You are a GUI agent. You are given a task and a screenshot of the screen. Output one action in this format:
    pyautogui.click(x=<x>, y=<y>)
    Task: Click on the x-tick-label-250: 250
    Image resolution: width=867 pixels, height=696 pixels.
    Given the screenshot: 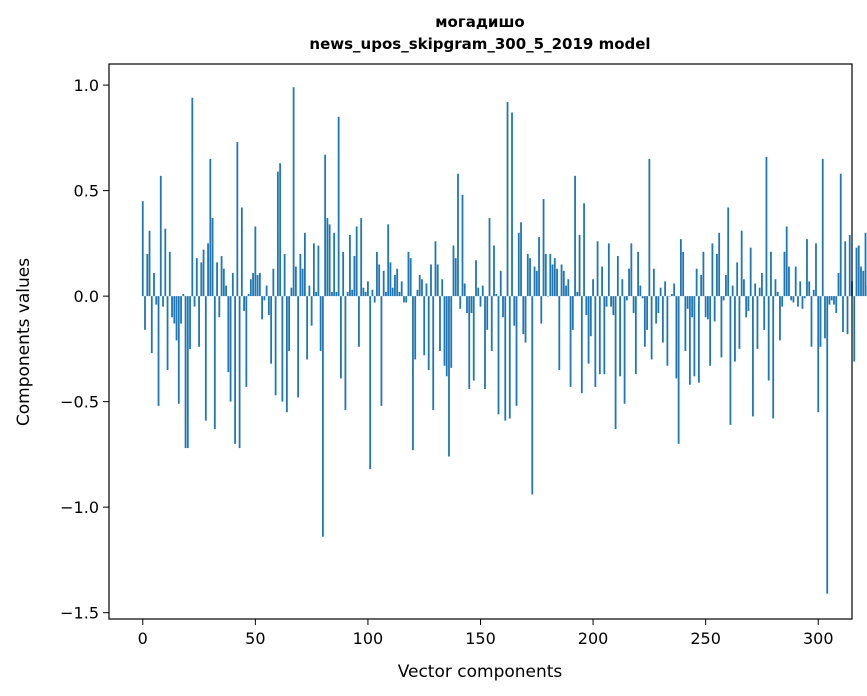 What is the action you would take?
    pyautogui.click(x=705, y=638)
    